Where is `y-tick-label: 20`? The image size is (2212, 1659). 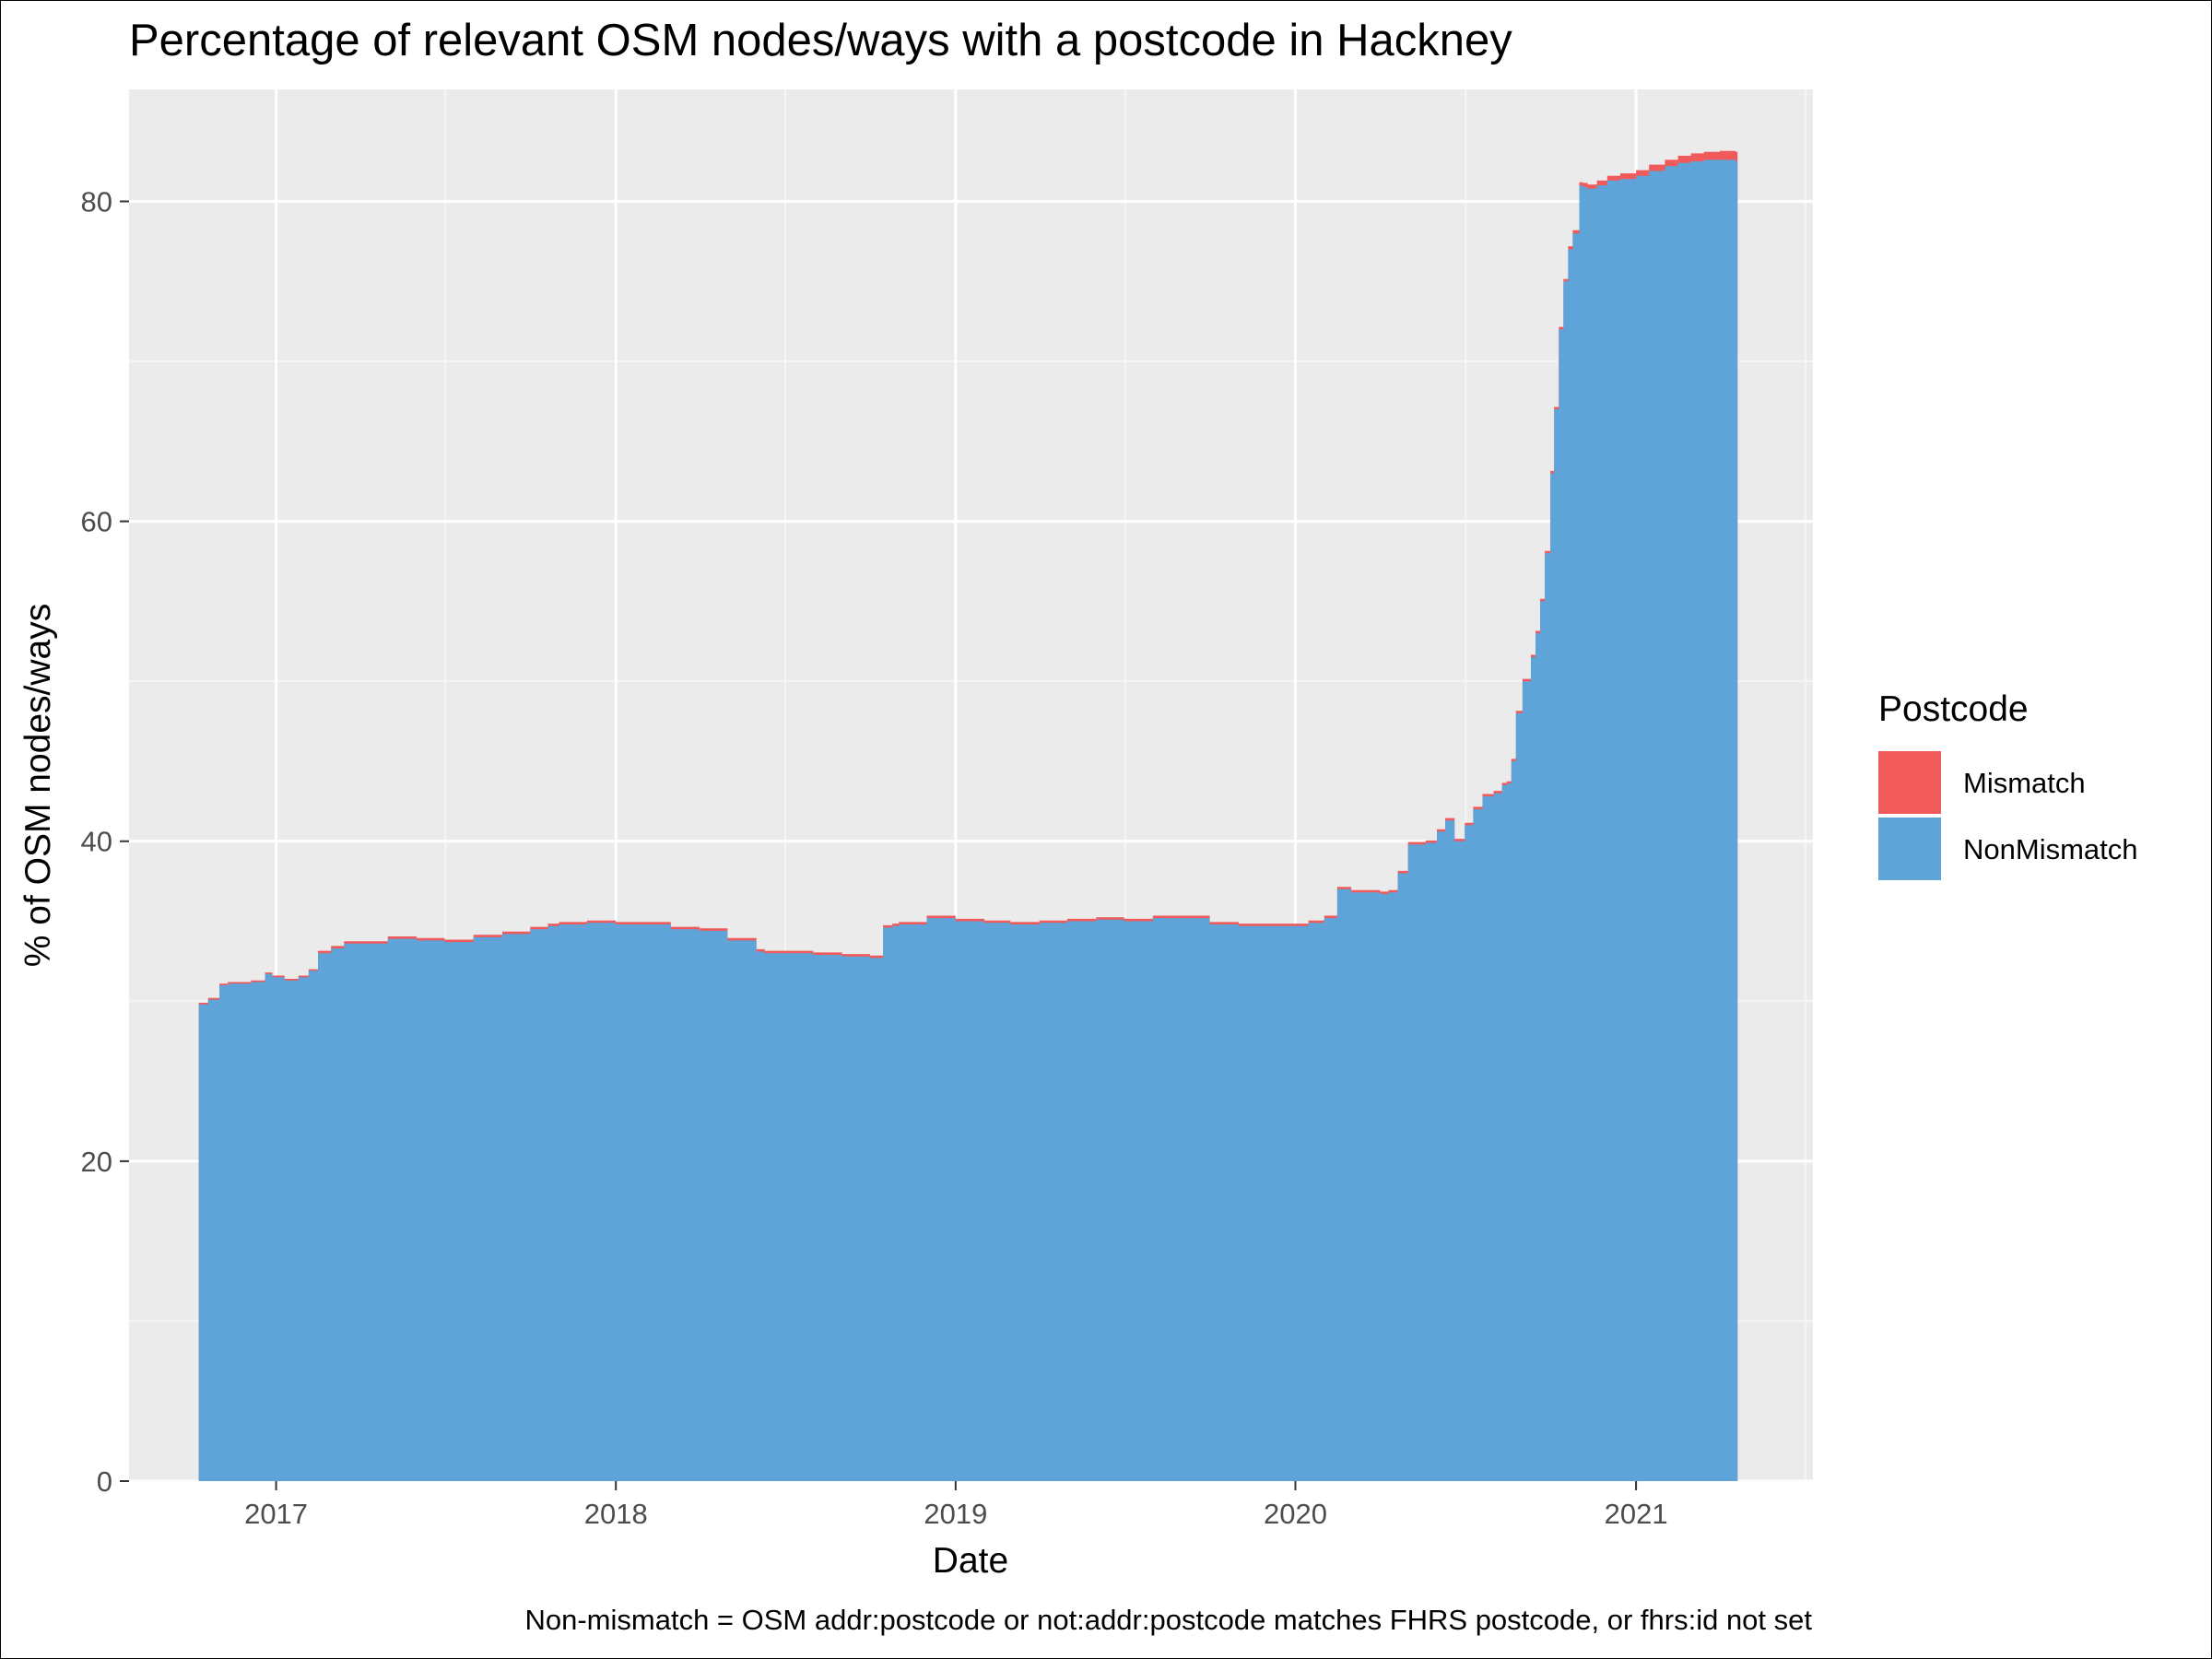 y-tick-label: 20 is located at coordinates (96, 1162).